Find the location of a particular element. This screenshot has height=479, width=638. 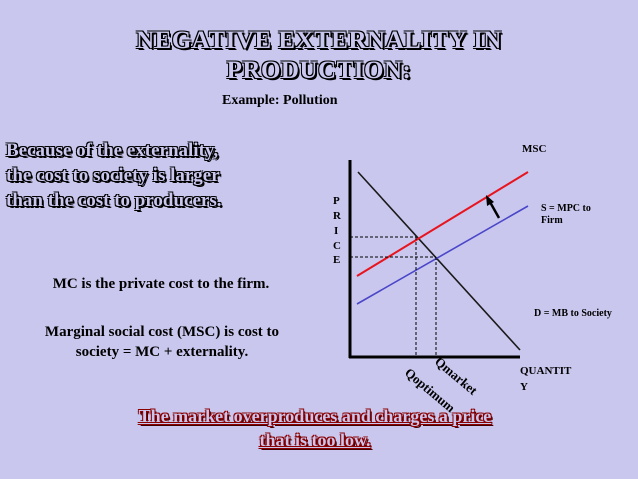

supply-label-line-2: Firm is located at coordinates (552, 220).